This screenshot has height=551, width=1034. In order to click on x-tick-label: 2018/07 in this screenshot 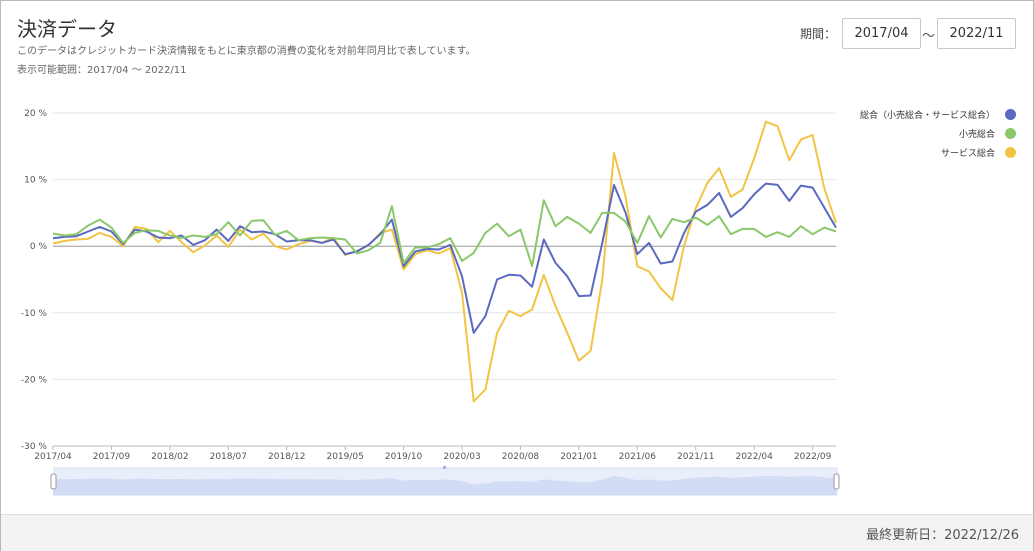, I will do `click(228, 457)`.